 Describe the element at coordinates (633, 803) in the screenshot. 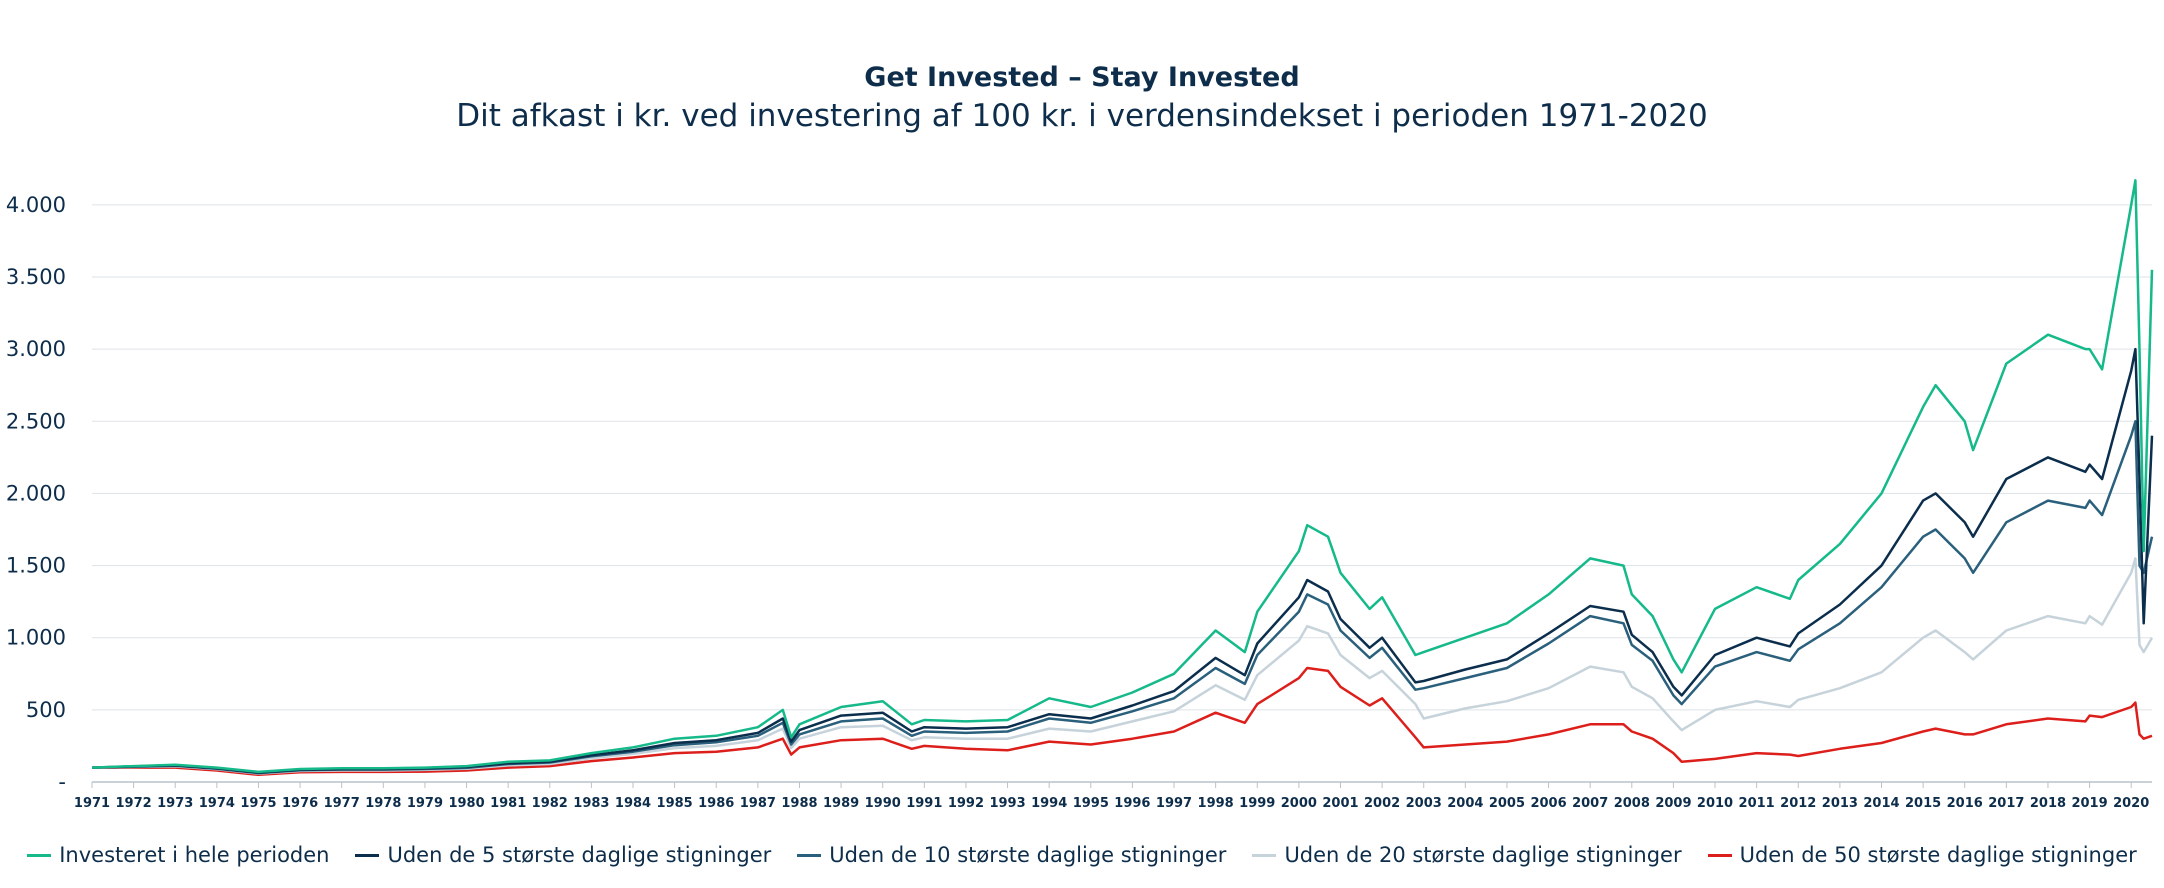

I see `x-tick-label: 1984` at that location.